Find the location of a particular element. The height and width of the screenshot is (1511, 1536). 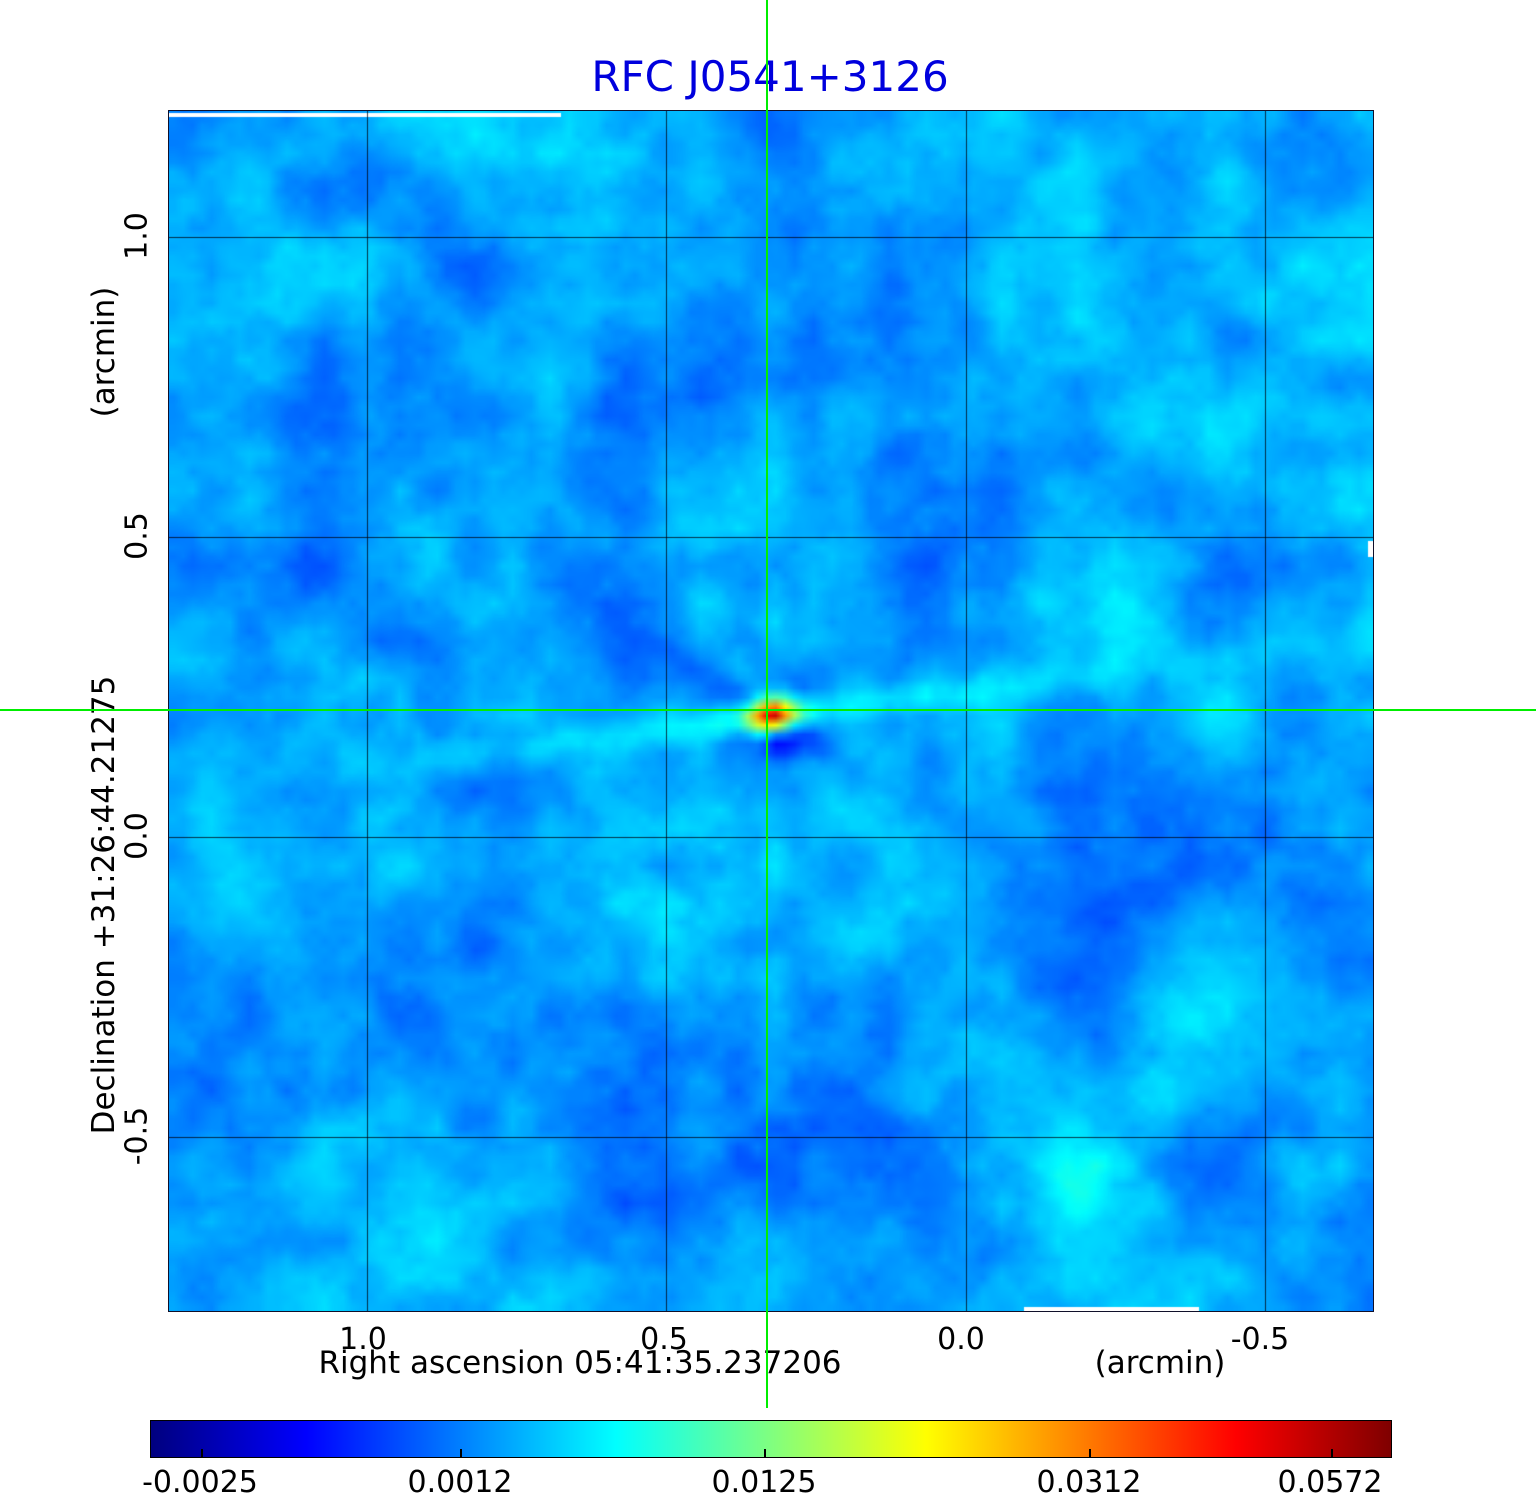

colorbar-tick-label-3: 0.0125 is located at coordinates (764, 1482).